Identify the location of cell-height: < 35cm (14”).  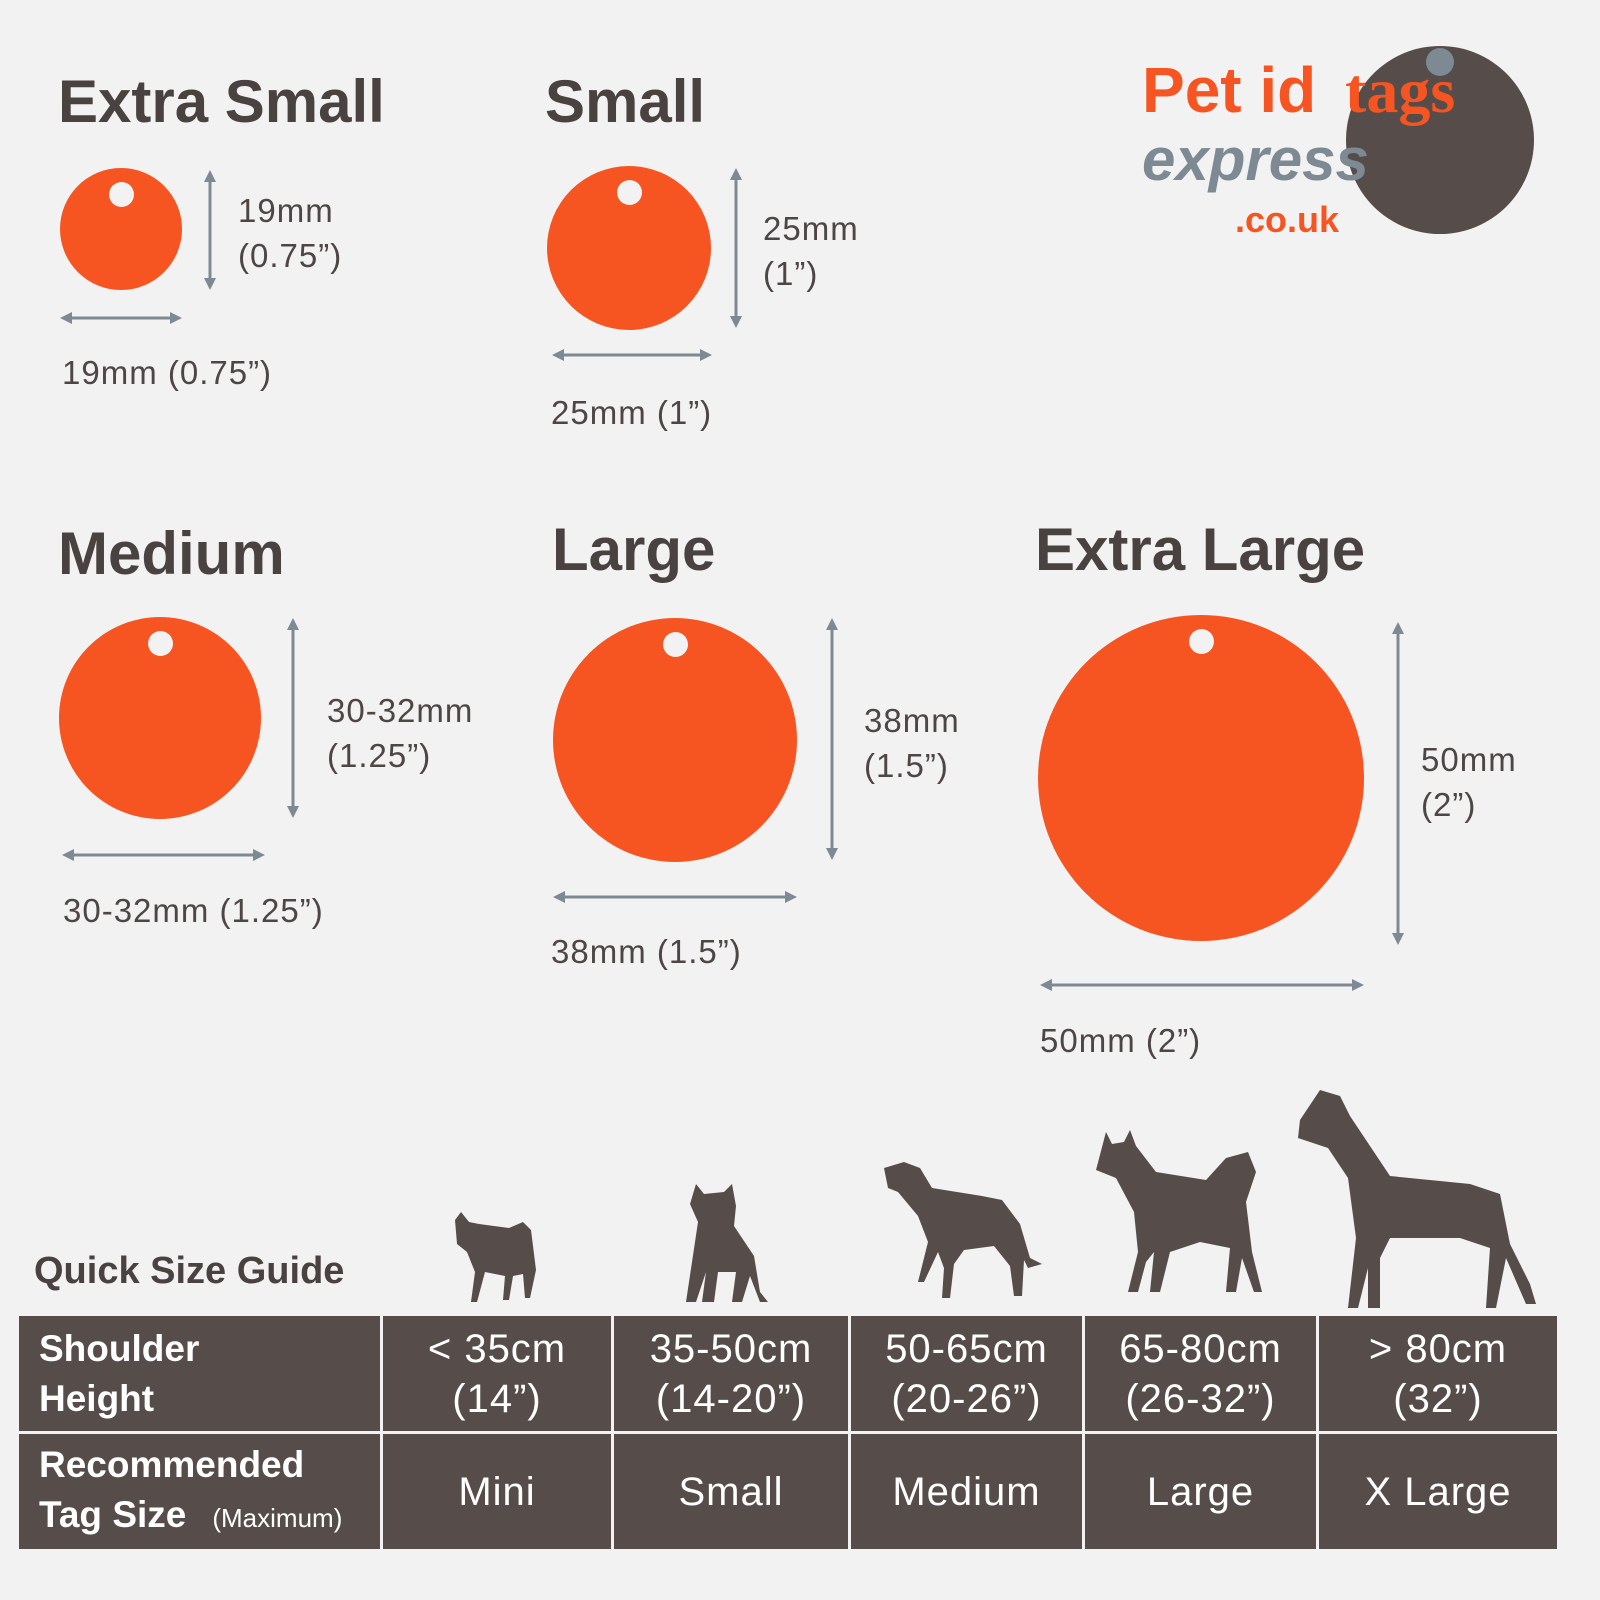
(497, 1373).